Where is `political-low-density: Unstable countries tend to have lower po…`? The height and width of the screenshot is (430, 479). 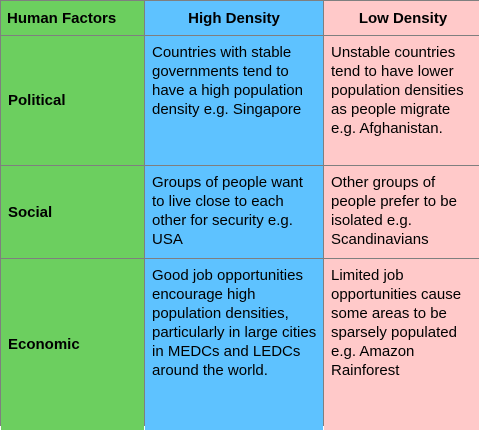
political-low-density: Unstable countries tend to have lower po… is located at coordinates (401, 100).